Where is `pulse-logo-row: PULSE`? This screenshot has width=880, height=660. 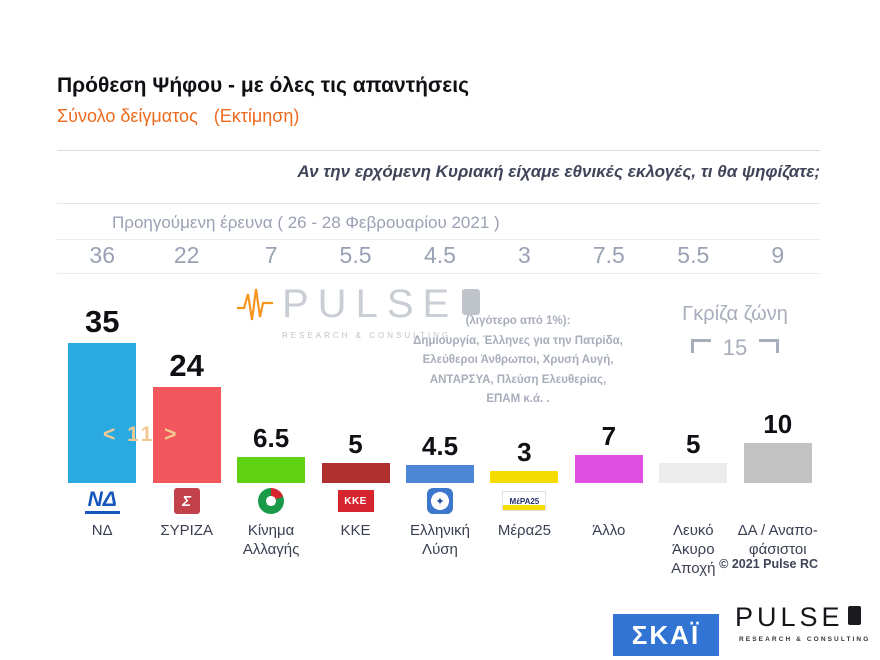 pulse-logo-row: PULSE is located at coordinates (804, 617).